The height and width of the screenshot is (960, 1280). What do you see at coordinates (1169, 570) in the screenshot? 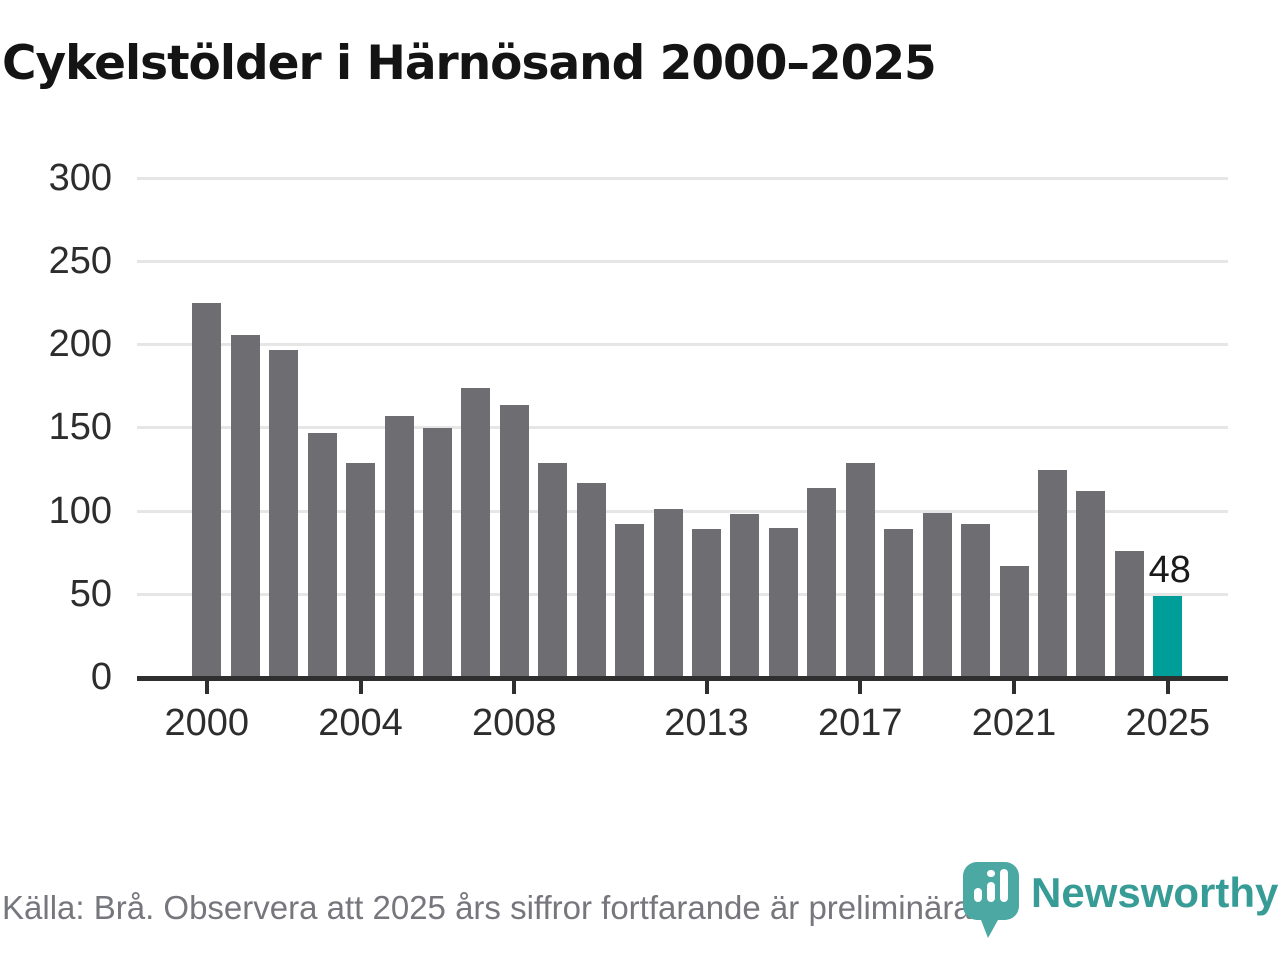
I see `bar-value-label: 48` at bounding box center [1169, 570].